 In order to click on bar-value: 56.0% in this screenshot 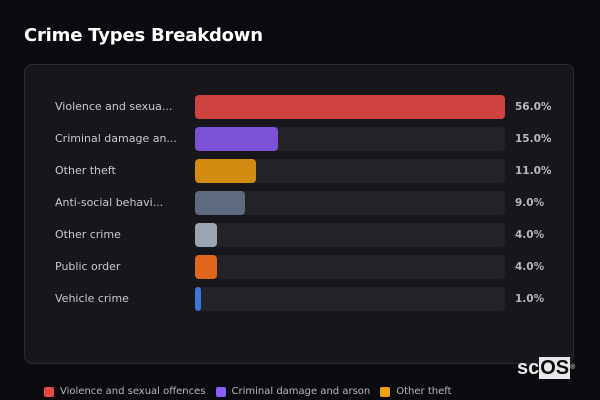, I will do `click(533, 107)`.